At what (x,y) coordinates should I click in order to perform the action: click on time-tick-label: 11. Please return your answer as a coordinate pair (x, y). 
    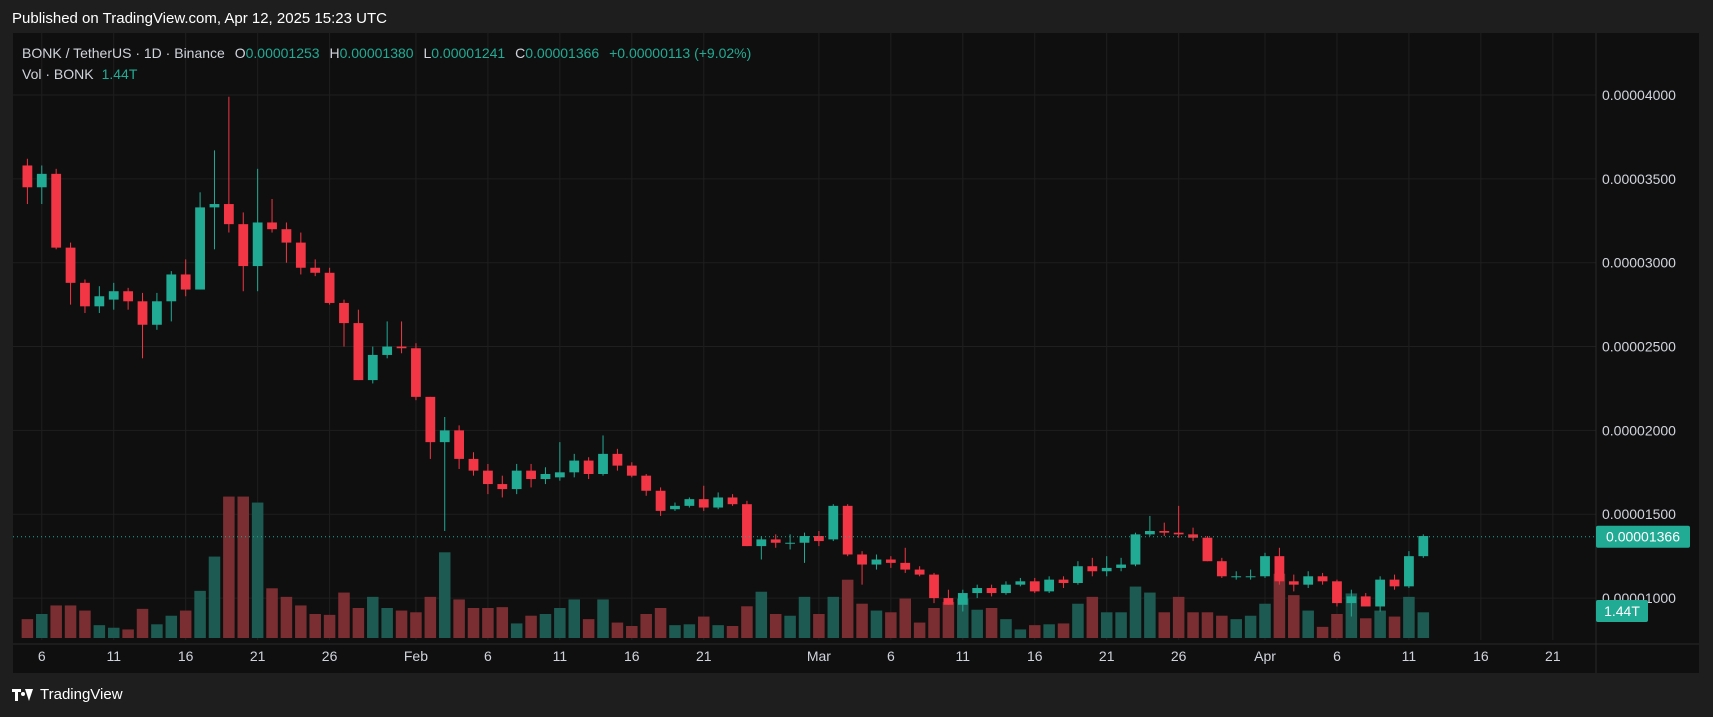
    Looking at the image, I should click on (1409, 656).